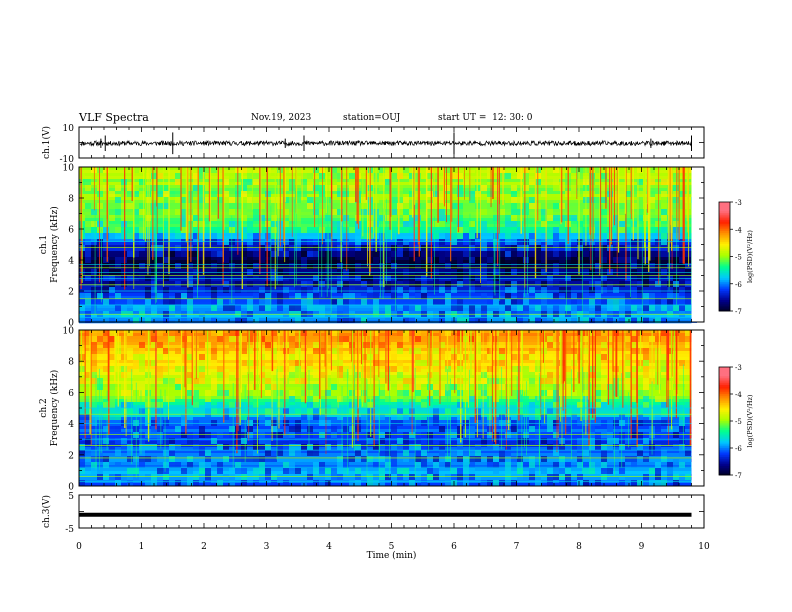 The image size is (792, 612). What do you see at coordinates (79, 547) in the screenshot?
I see `time-tick-label: 0` at bounding box center [79, 547].